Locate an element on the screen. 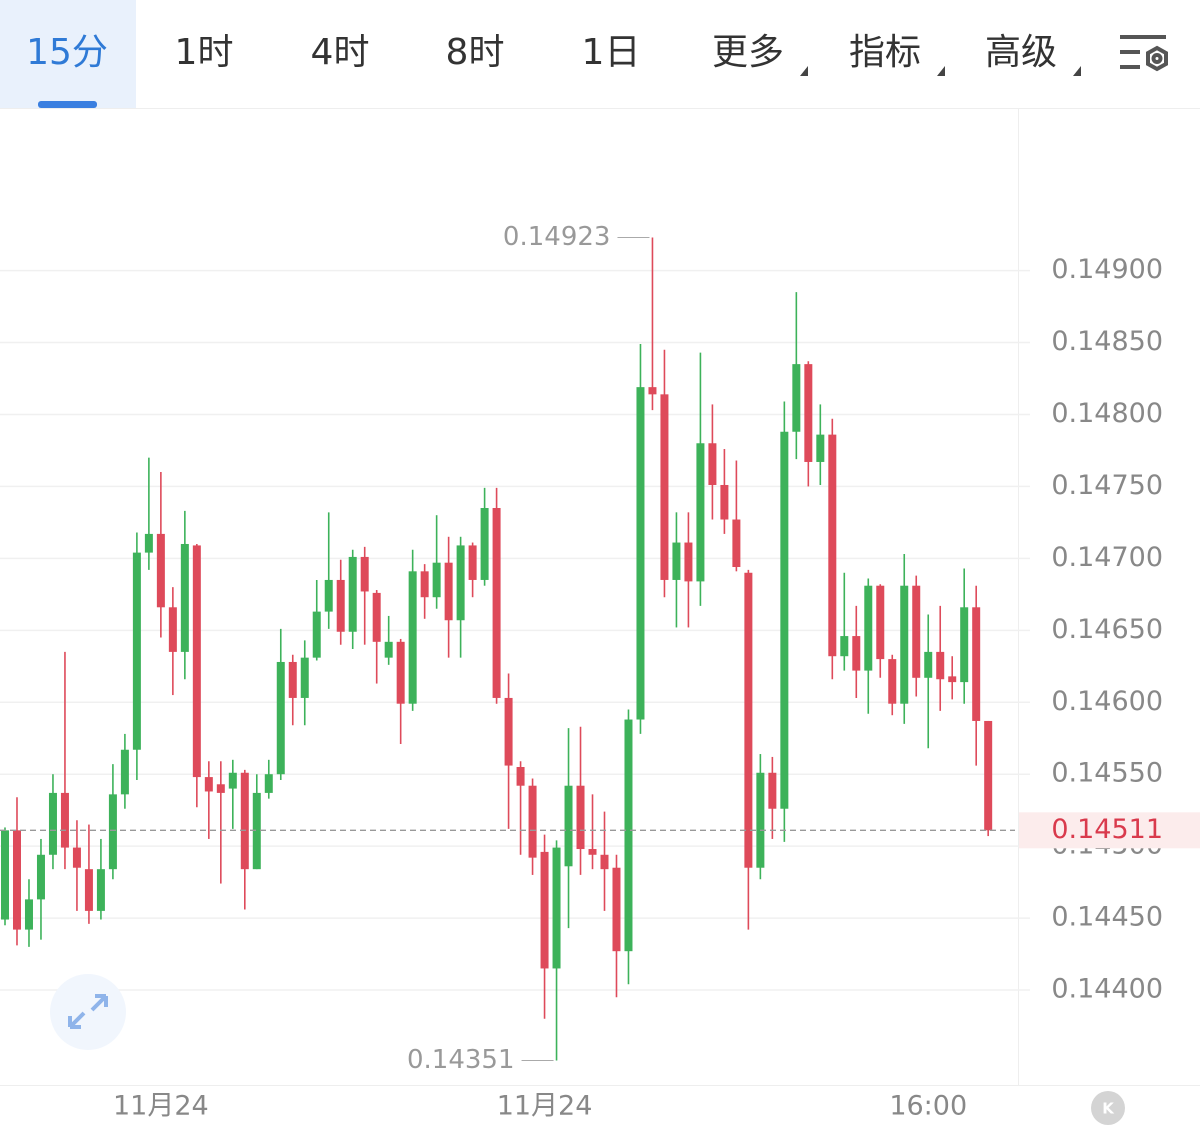  x-tick-label: 16:00 is located at coordinates (928, 1106).